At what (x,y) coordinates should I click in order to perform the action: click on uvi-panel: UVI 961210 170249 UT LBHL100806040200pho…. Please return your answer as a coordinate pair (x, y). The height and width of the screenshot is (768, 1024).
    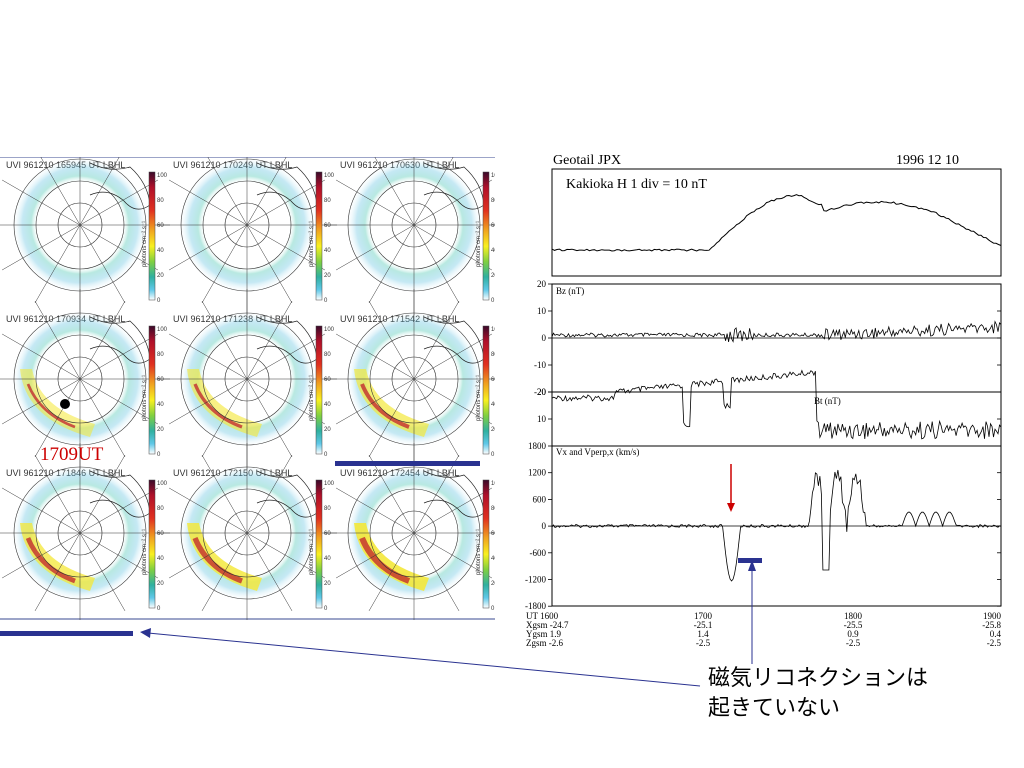
    Looking at the image, I should click on (247, 236).